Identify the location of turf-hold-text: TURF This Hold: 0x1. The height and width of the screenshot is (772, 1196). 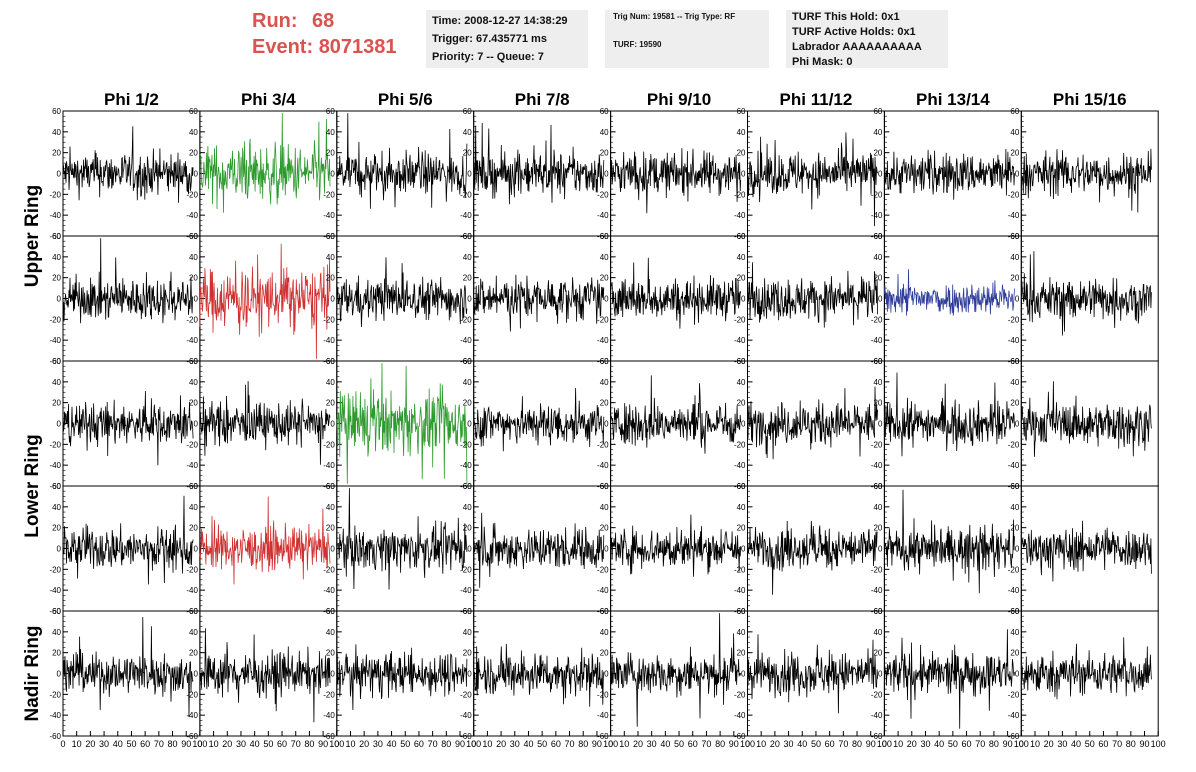
(846, 17).